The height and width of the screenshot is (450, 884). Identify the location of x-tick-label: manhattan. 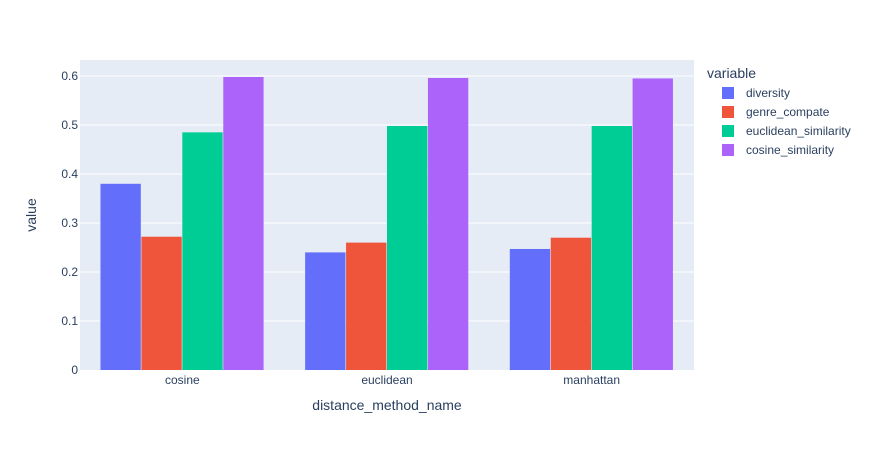
(591, 380).